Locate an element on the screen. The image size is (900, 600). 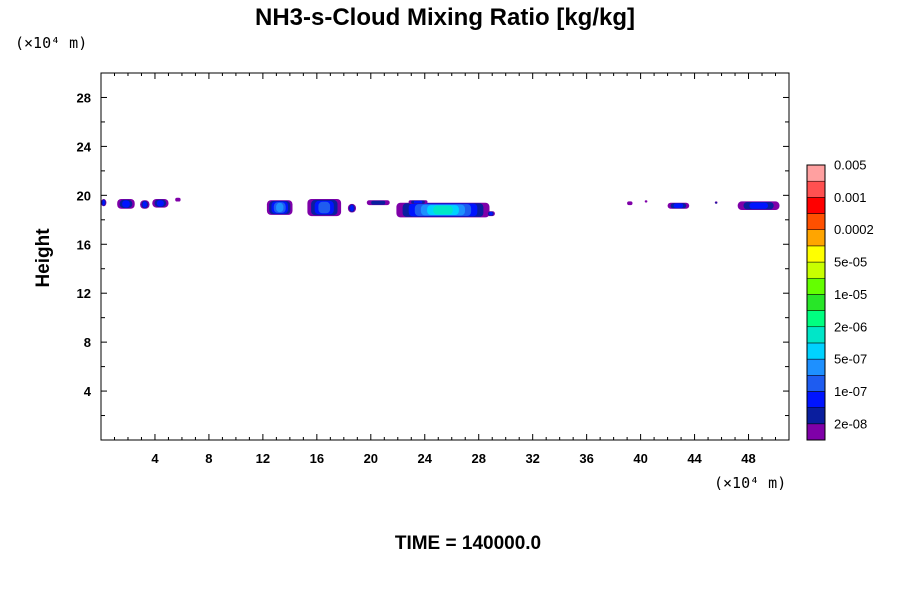
colorbar-label: 1e-05 is located at coordinates (850, 294).